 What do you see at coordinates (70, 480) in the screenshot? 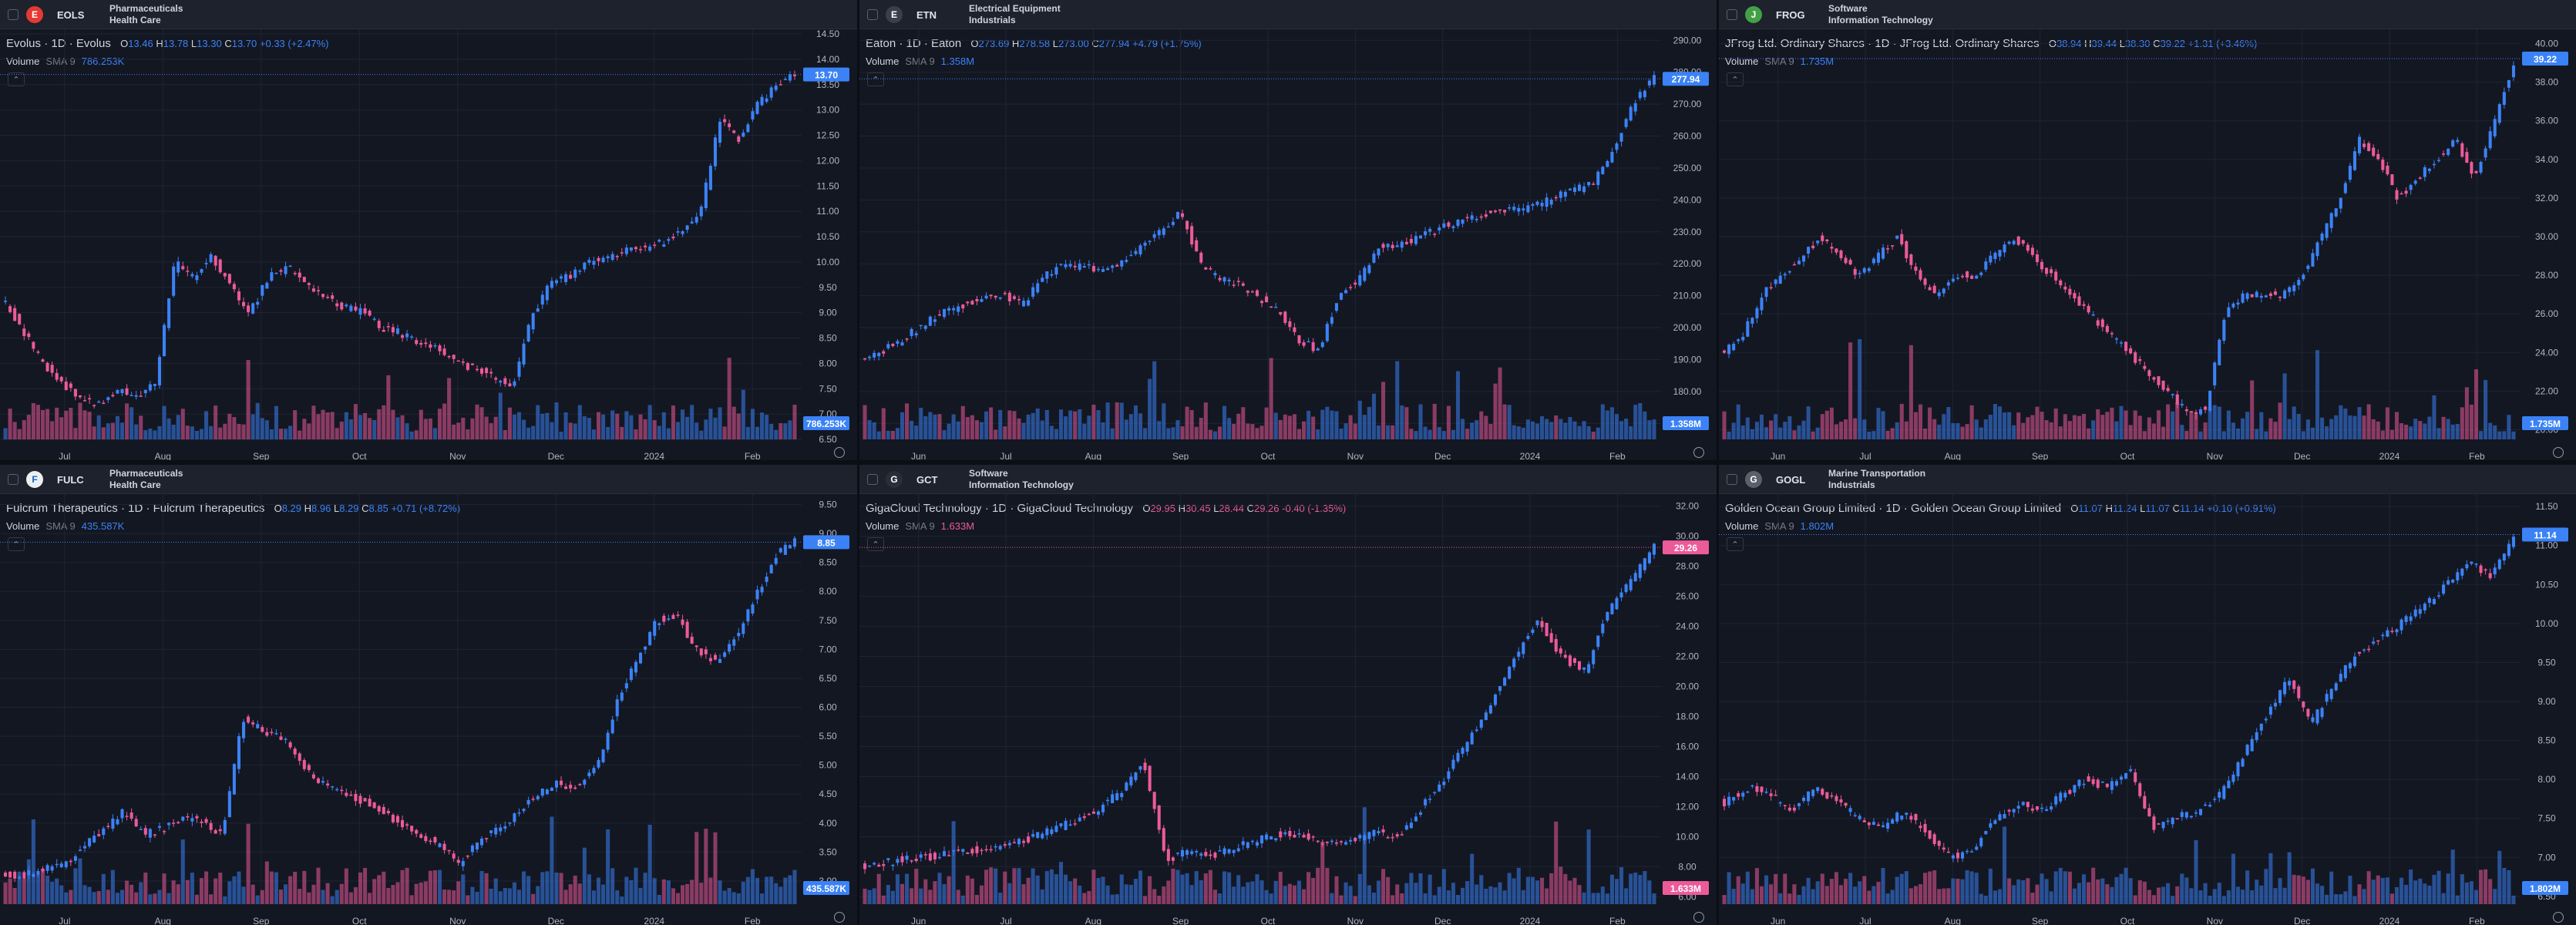
I see `ticker-symbol: FULC` at bounding box center [70, 480].